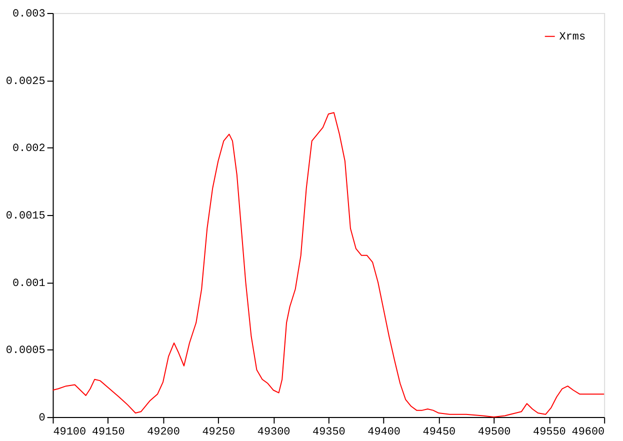 This screenshot has width=623, height=441. What do you see at coordinates (329, 432) in the screenshot?
I see `x-tick-label: 49350` at bounding box center [329, 432].